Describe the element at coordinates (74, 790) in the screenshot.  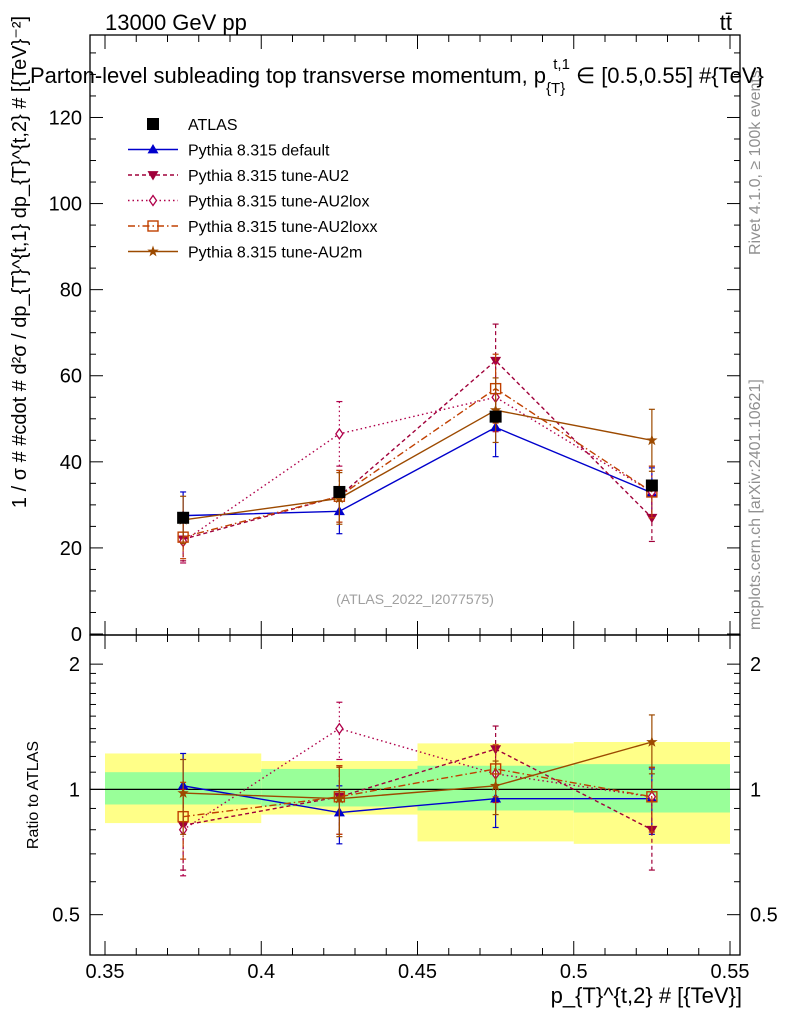
I see `ratio-y-tick-label-left: 1` at that location.